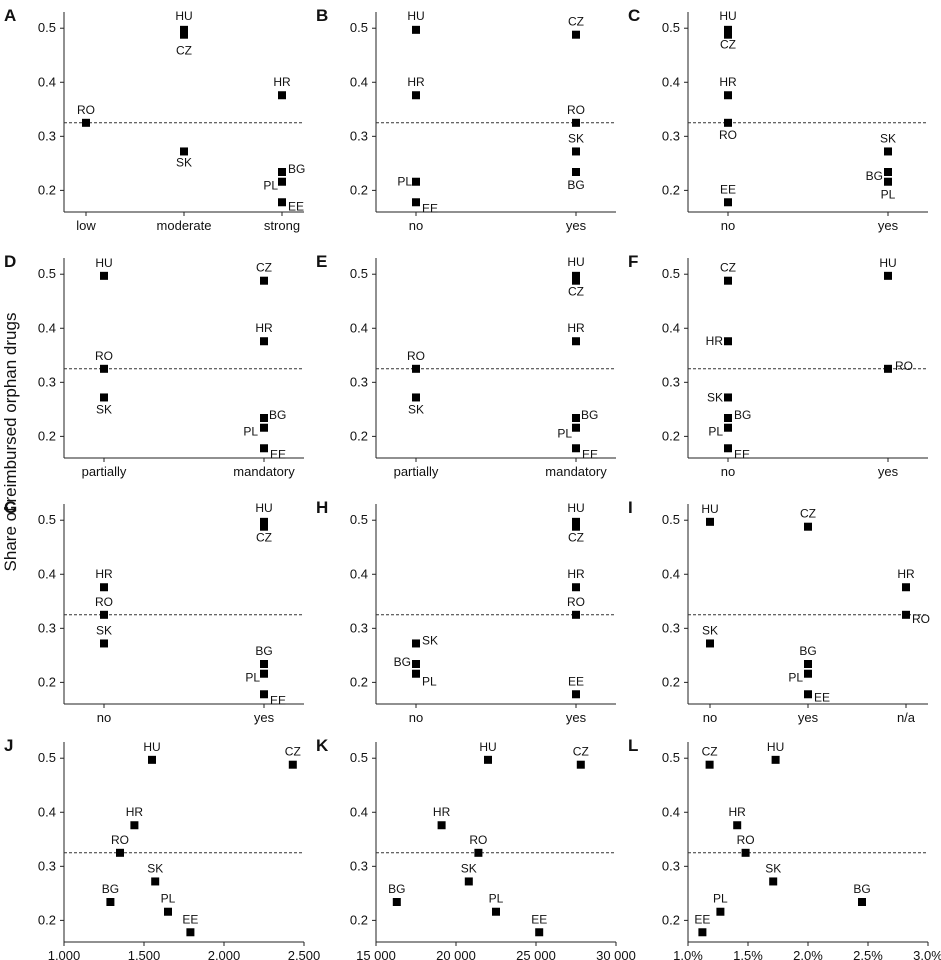 This screenshot has height=960, width=941. I want to click on y-tick-label-e-0: 0.2, so click(359, 435).